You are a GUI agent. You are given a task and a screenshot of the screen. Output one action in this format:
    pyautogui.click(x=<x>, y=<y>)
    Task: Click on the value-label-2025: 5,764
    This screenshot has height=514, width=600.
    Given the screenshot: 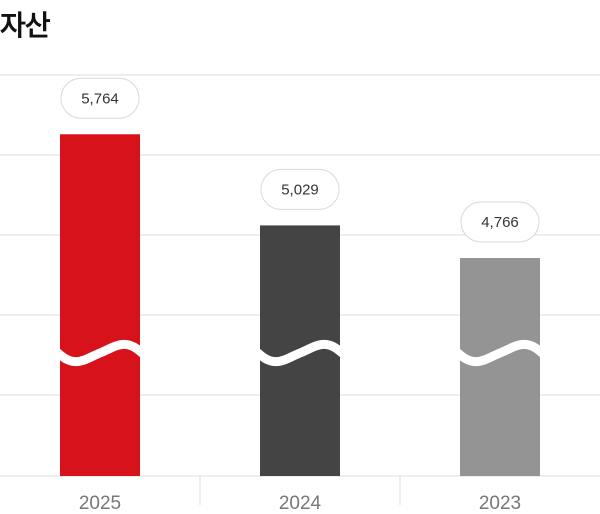 What is the action you would take?
    pyautogui.click(x=100, y=98)
    